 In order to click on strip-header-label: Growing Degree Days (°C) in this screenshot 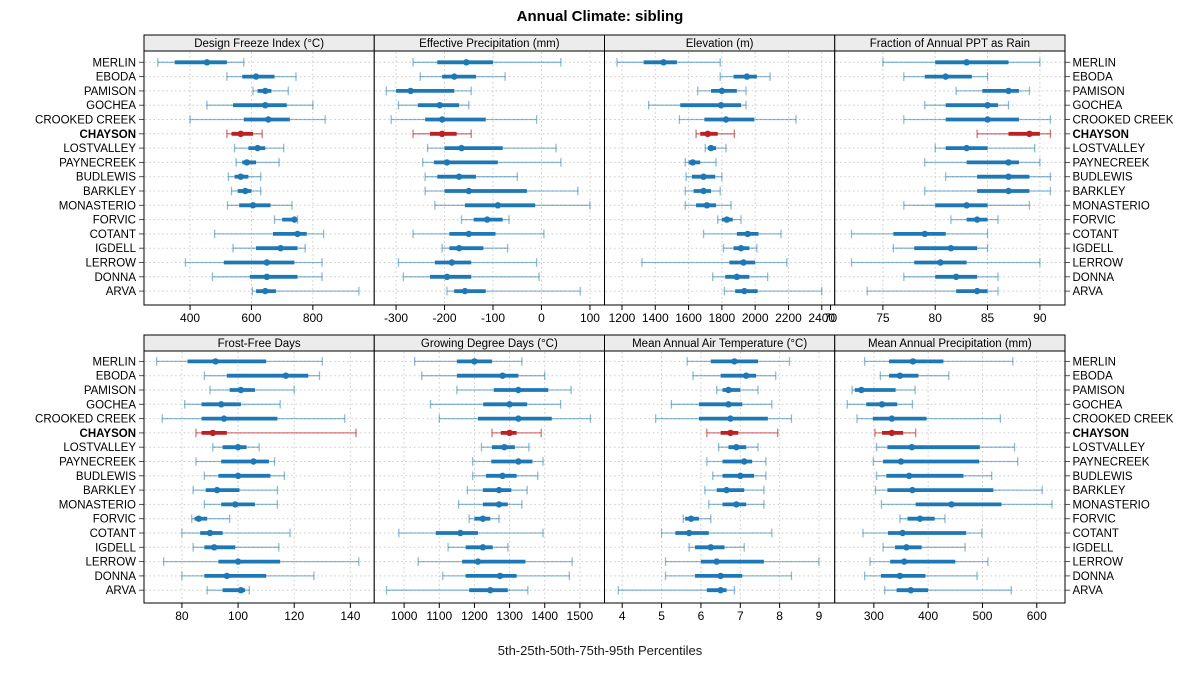, I will do `click(489, 344)`.